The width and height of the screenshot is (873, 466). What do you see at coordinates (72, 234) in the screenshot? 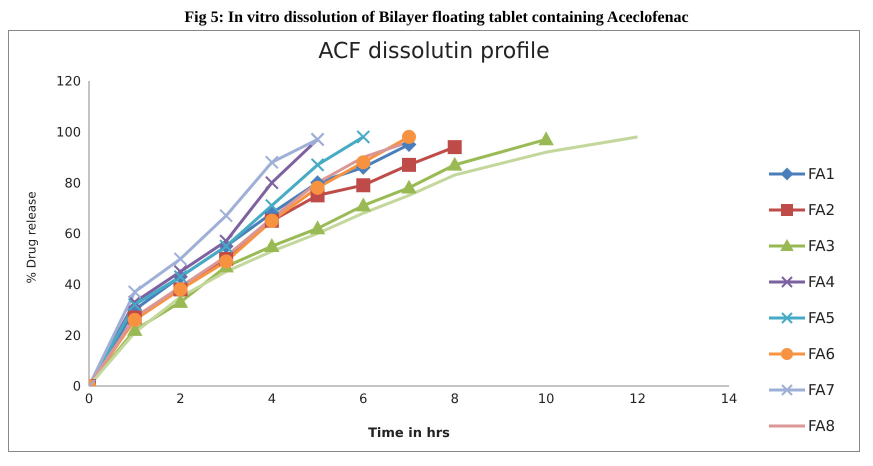
I see `y-tick-label: 60` at bounding box center [72, 234].